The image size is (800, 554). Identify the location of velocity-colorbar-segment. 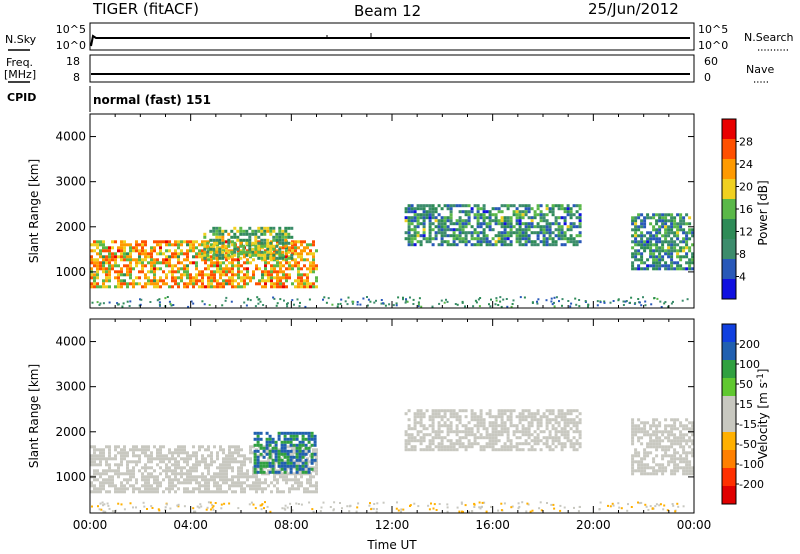
(729, 459).